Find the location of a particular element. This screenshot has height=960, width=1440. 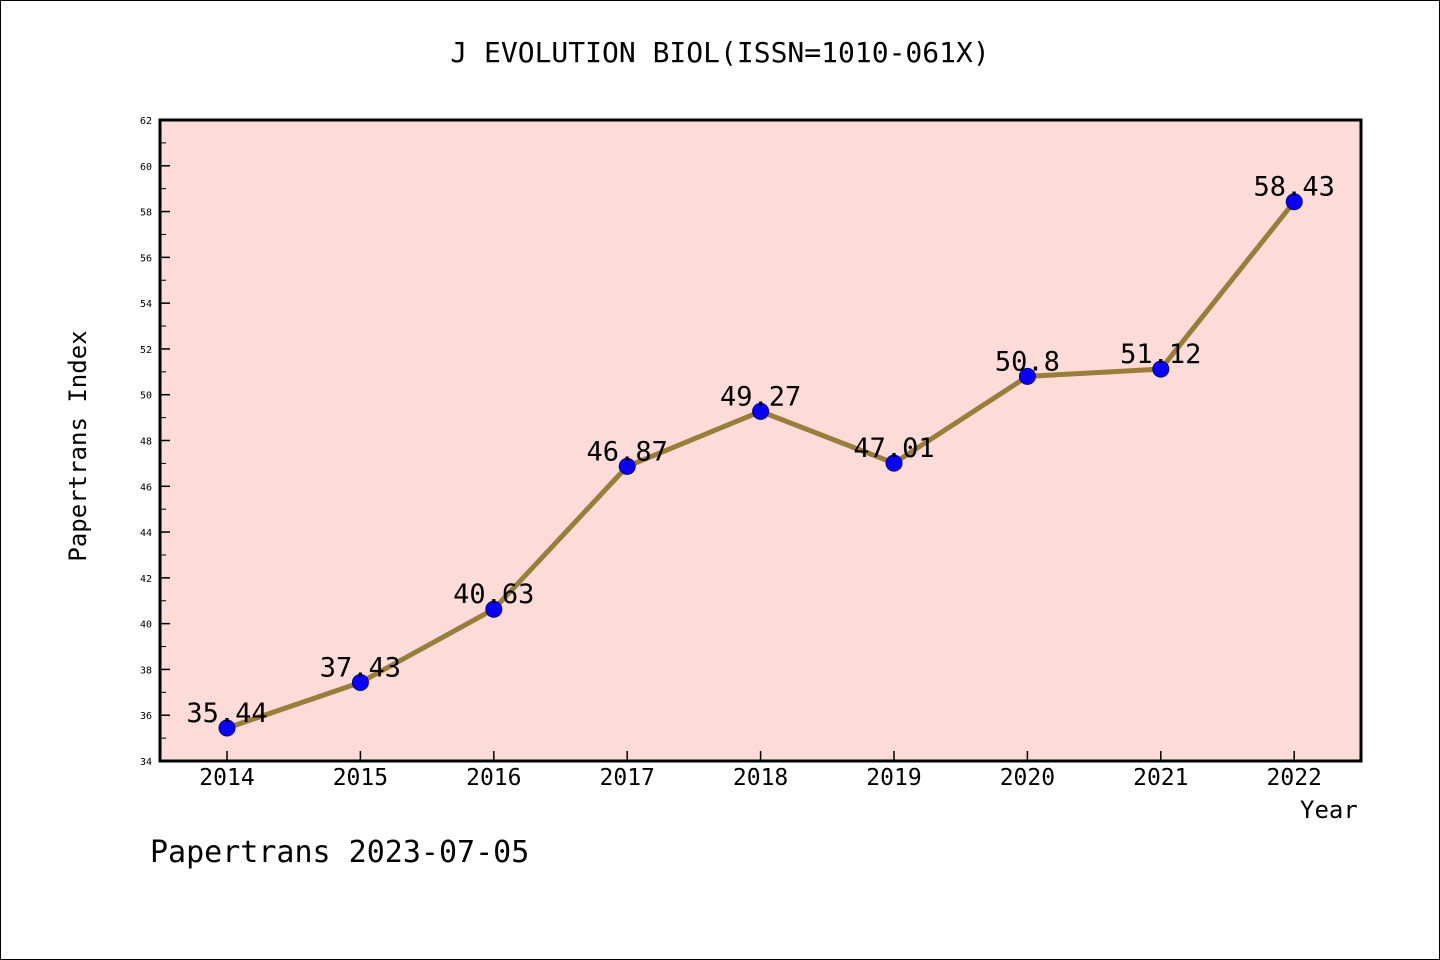

y-tick-label: 36 is located at coordinates (146, 716).